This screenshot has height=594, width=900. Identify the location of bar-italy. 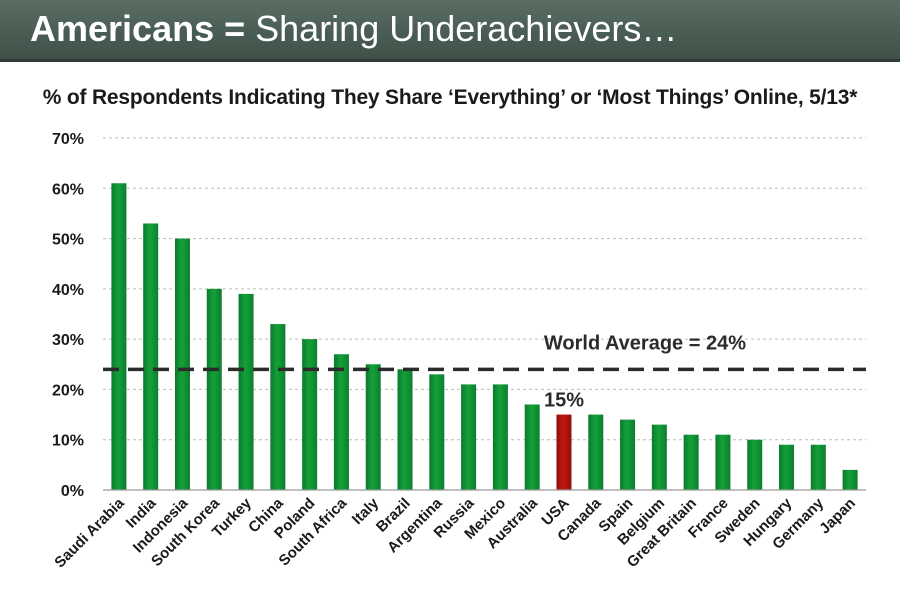
(373, 427).